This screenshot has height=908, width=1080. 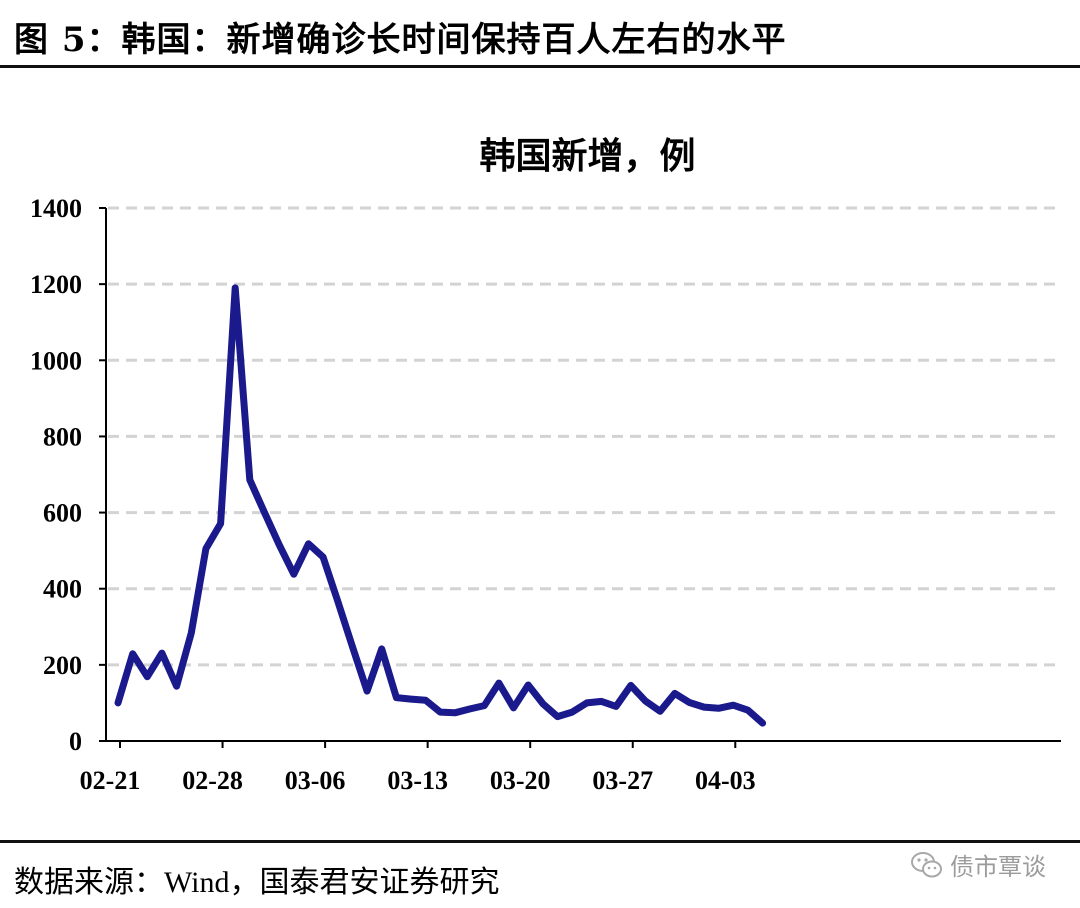 What do you see at coordinates (540, 874) in the screenshot?
I see `figure-footer: 数据来源：Wind，国泰君安证券研究 债市覃谈` at bounding box center [540, 874].